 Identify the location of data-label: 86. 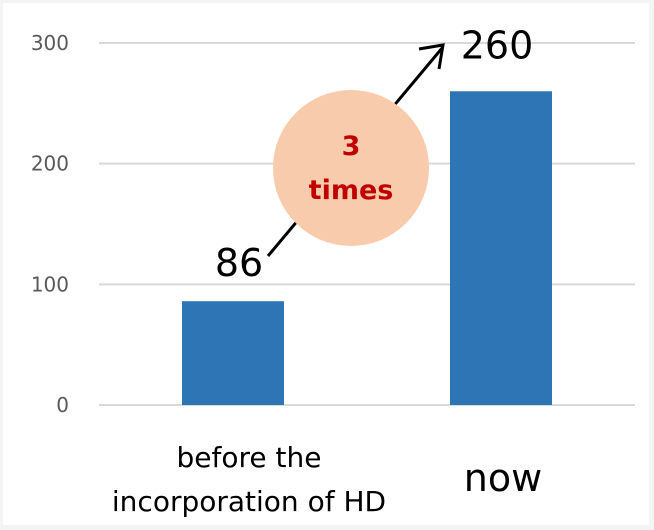
(239, 263).